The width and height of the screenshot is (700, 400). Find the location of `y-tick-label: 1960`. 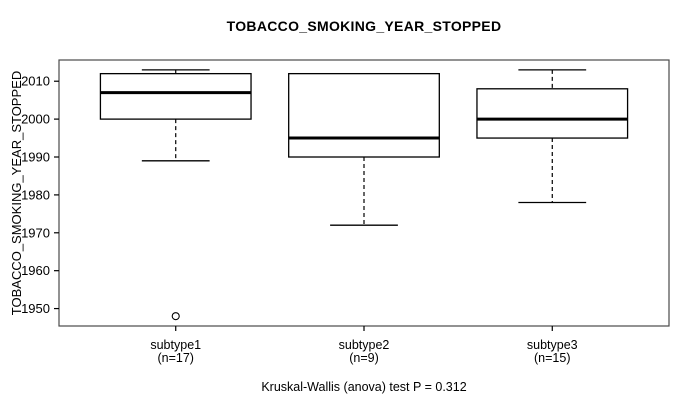

y-tick-label: 1960 is located at coordinates (35, 270).